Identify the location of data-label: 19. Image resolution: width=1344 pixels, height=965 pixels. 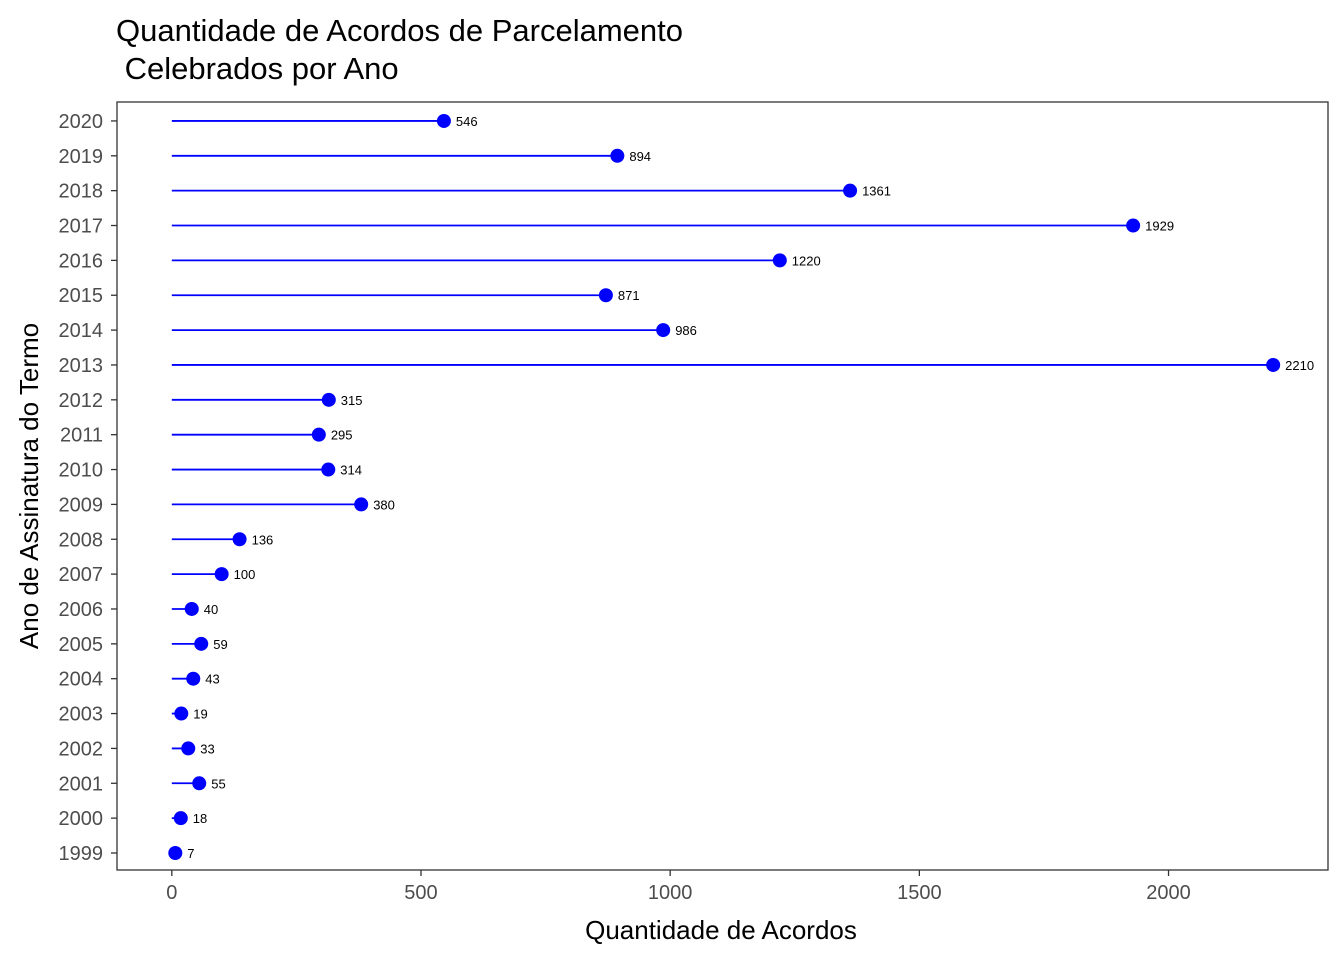
(200, 714).